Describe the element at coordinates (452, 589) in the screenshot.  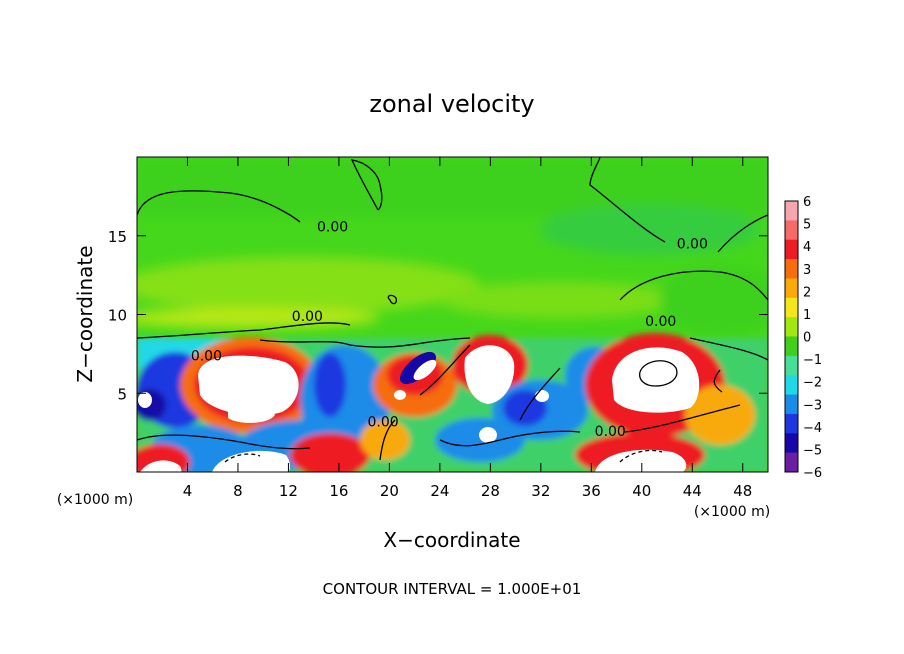
I see `contour-interval-note: CONTOUR INTERVAL = 1.000E+01` at that location.